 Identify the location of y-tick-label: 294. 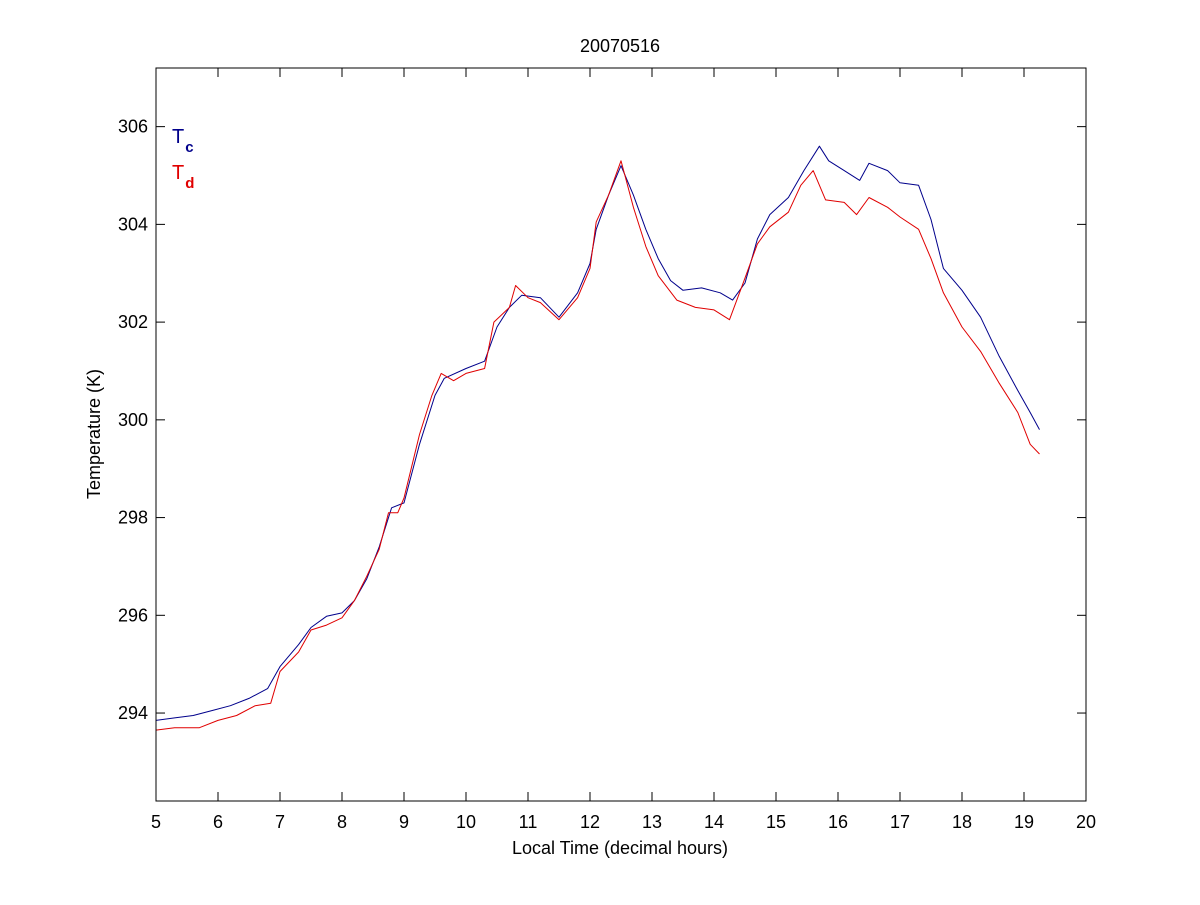
(133, 713).